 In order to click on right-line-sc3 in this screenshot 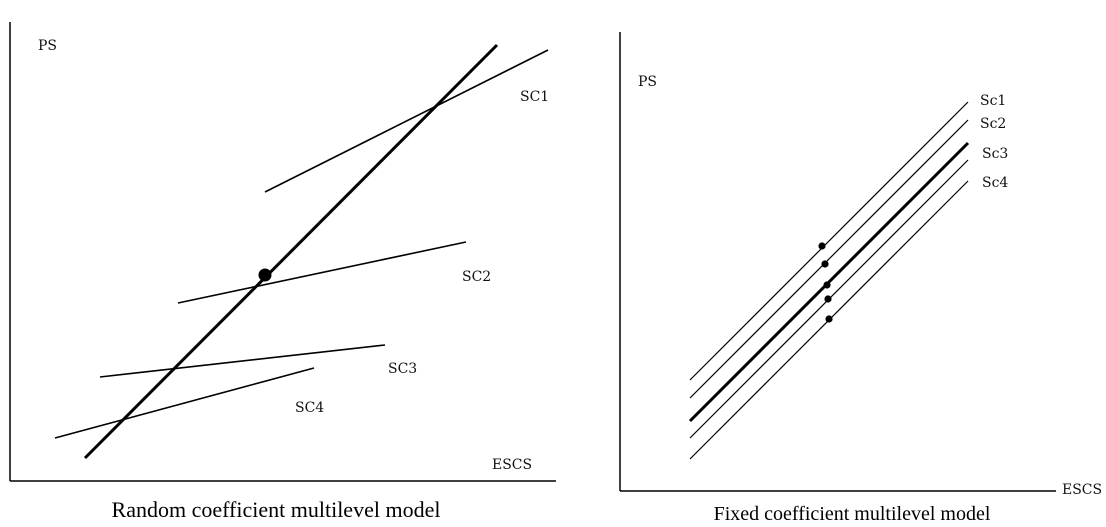, I will do `click(829, 282)`.